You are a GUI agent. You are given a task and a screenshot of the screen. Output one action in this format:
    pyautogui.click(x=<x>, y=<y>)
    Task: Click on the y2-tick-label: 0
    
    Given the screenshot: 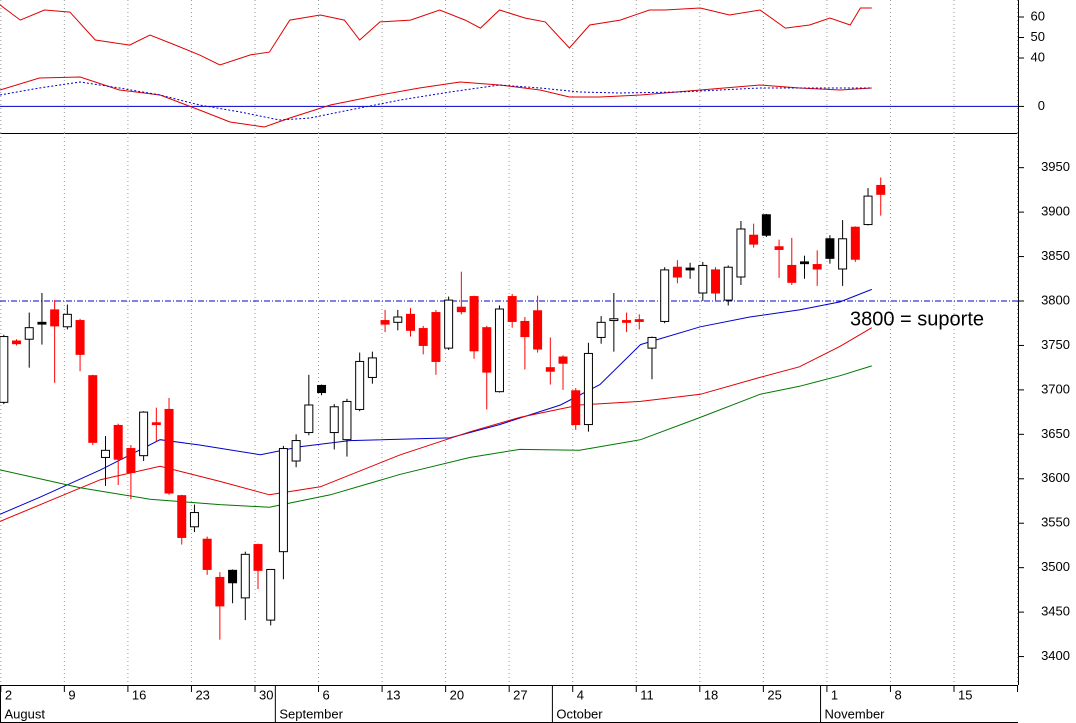 What is the action you would take?
    pyautogui.click(x=1041, y=105)
    